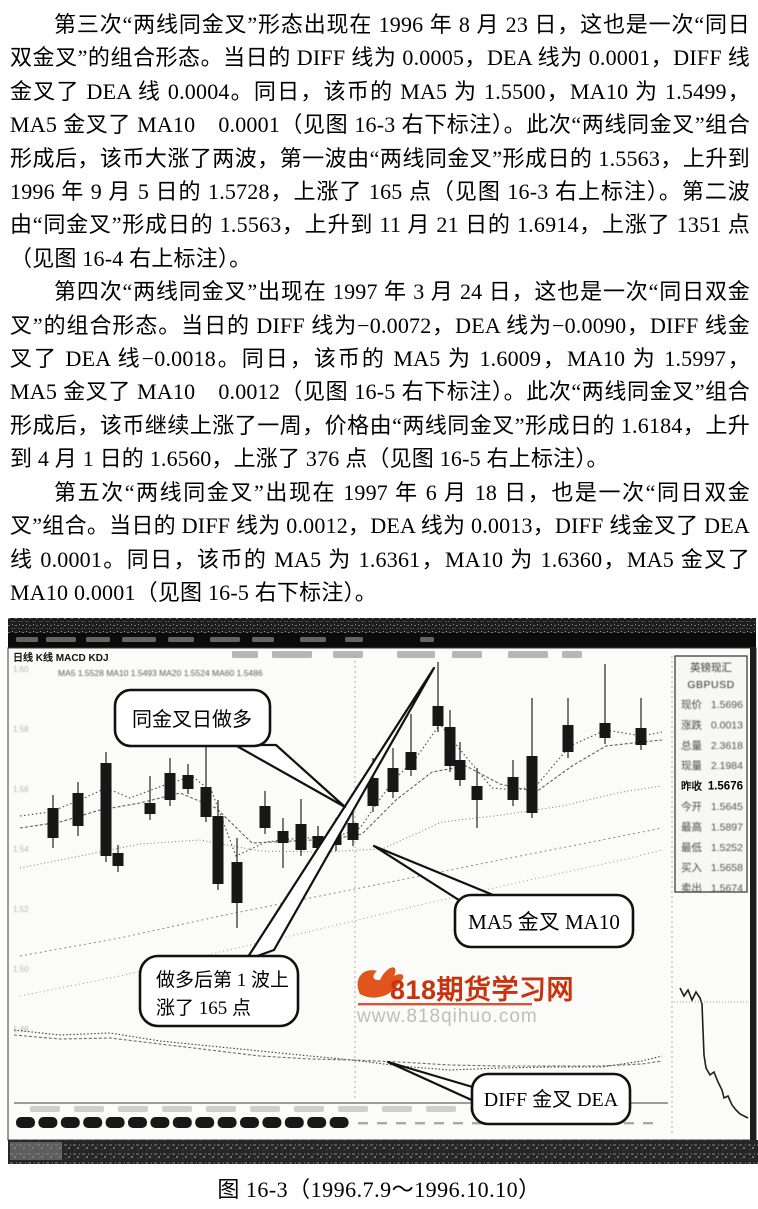 The width and height of the screenshot is (758, 1209). What do you see at coordinates (710, 685) in the screenshot?
I see `quote-panel-symbol: GBPUSD` at bounding box center [710, 685].